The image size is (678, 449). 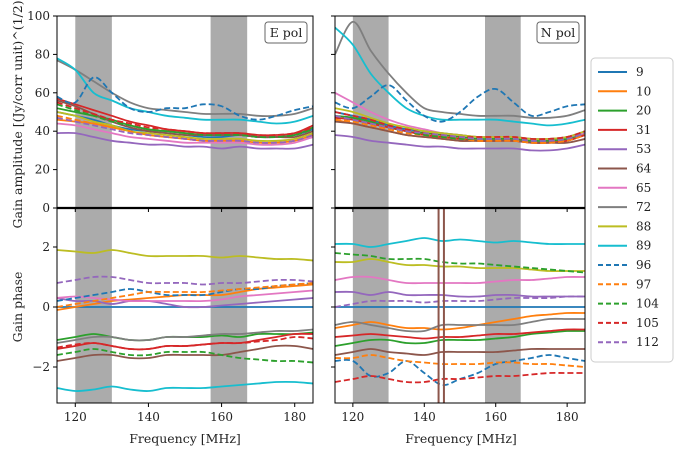 What do you see at coordinates (643, 284) in the screenshot?
I see `legend-label-97: 97` at bounding box center [643, 284].